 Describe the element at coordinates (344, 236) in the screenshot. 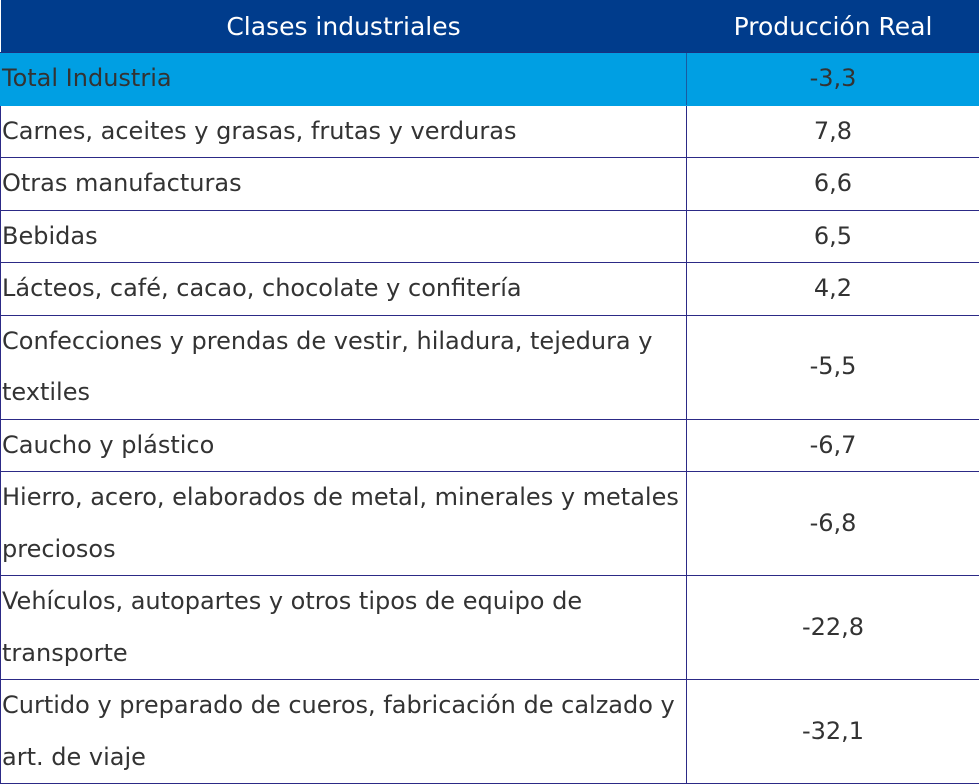

I see `row-label: Bebidas` at that location.